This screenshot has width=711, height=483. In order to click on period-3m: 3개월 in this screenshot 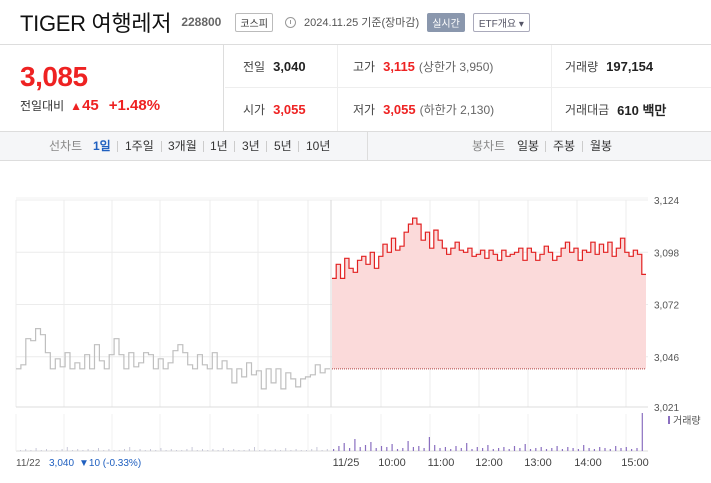, I will do `click(182, 146)`.